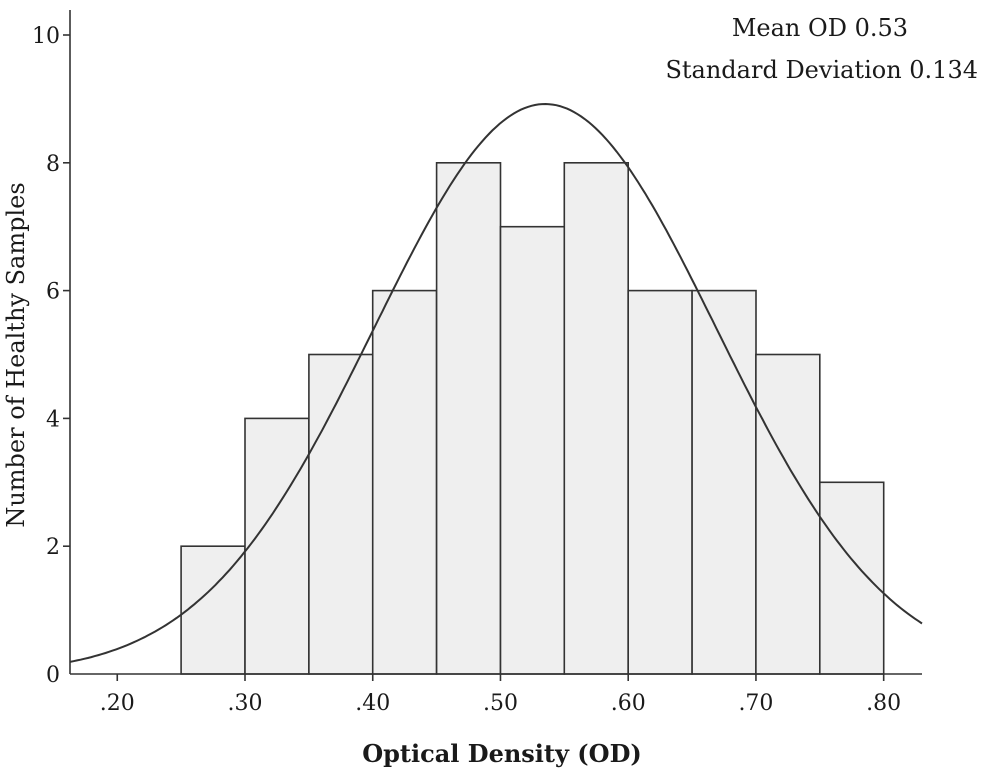 The width and height of the screenshot is (1000, 773). I want to click on x-tick-label: .60, so click(628, 703).